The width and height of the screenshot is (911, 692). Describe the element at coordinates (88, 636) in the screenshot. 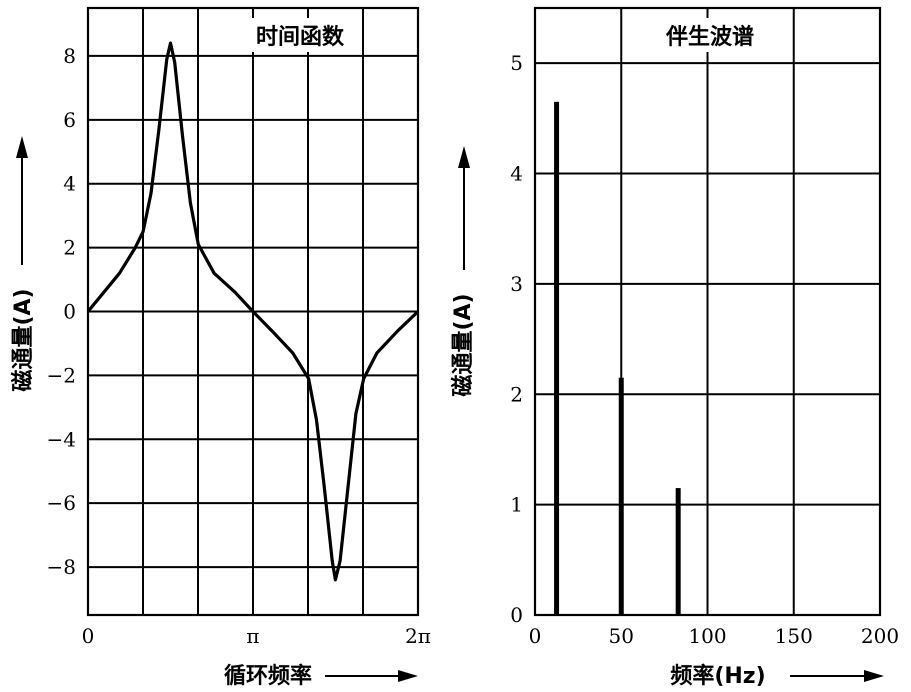

I see `left-x-tick-label: 0` at that location.